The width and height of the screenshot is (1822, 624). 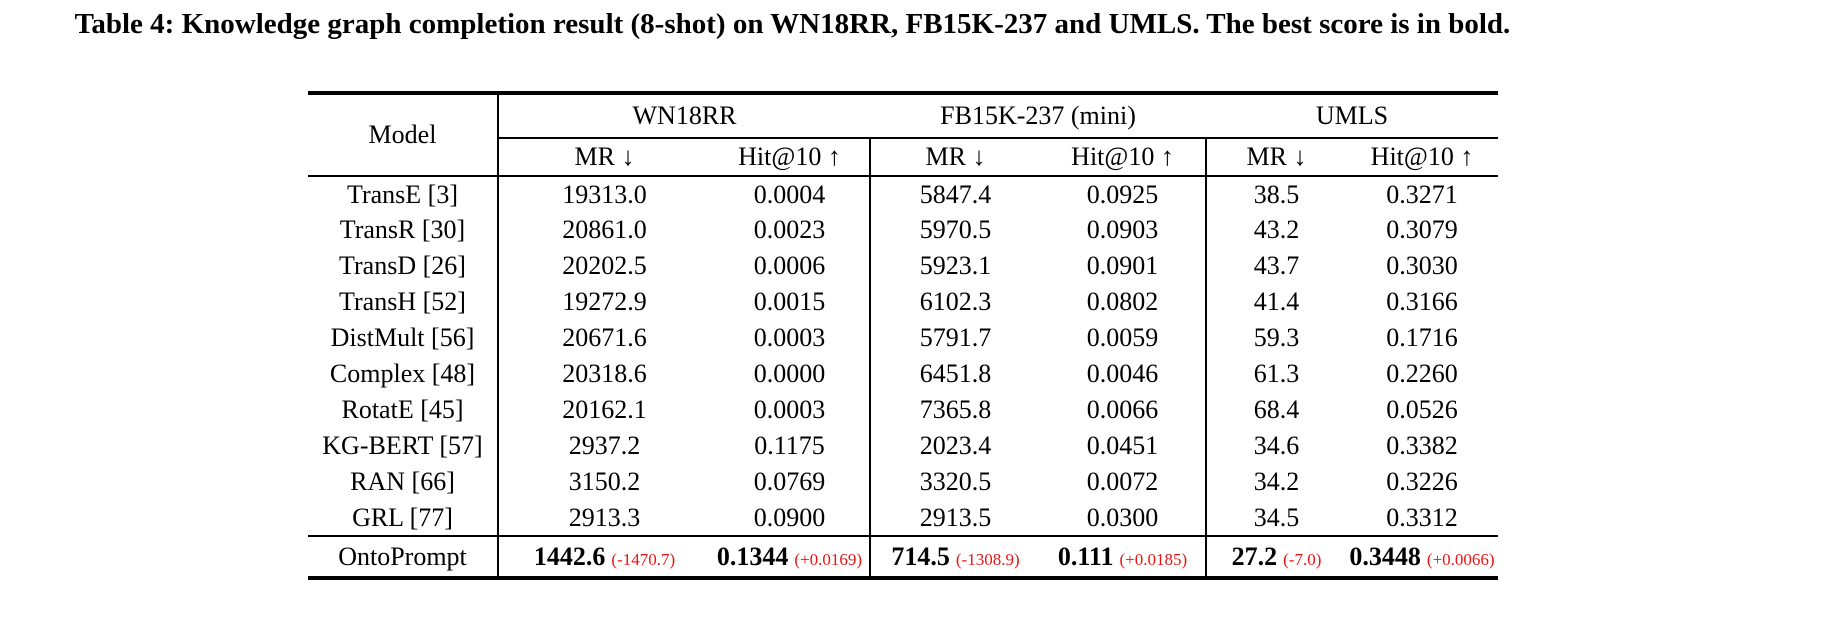 What do you see at coordinates (790, 302) in the screenshot?
I see `metric-value-cell: 0.0015` at bounding box center [790, 302].